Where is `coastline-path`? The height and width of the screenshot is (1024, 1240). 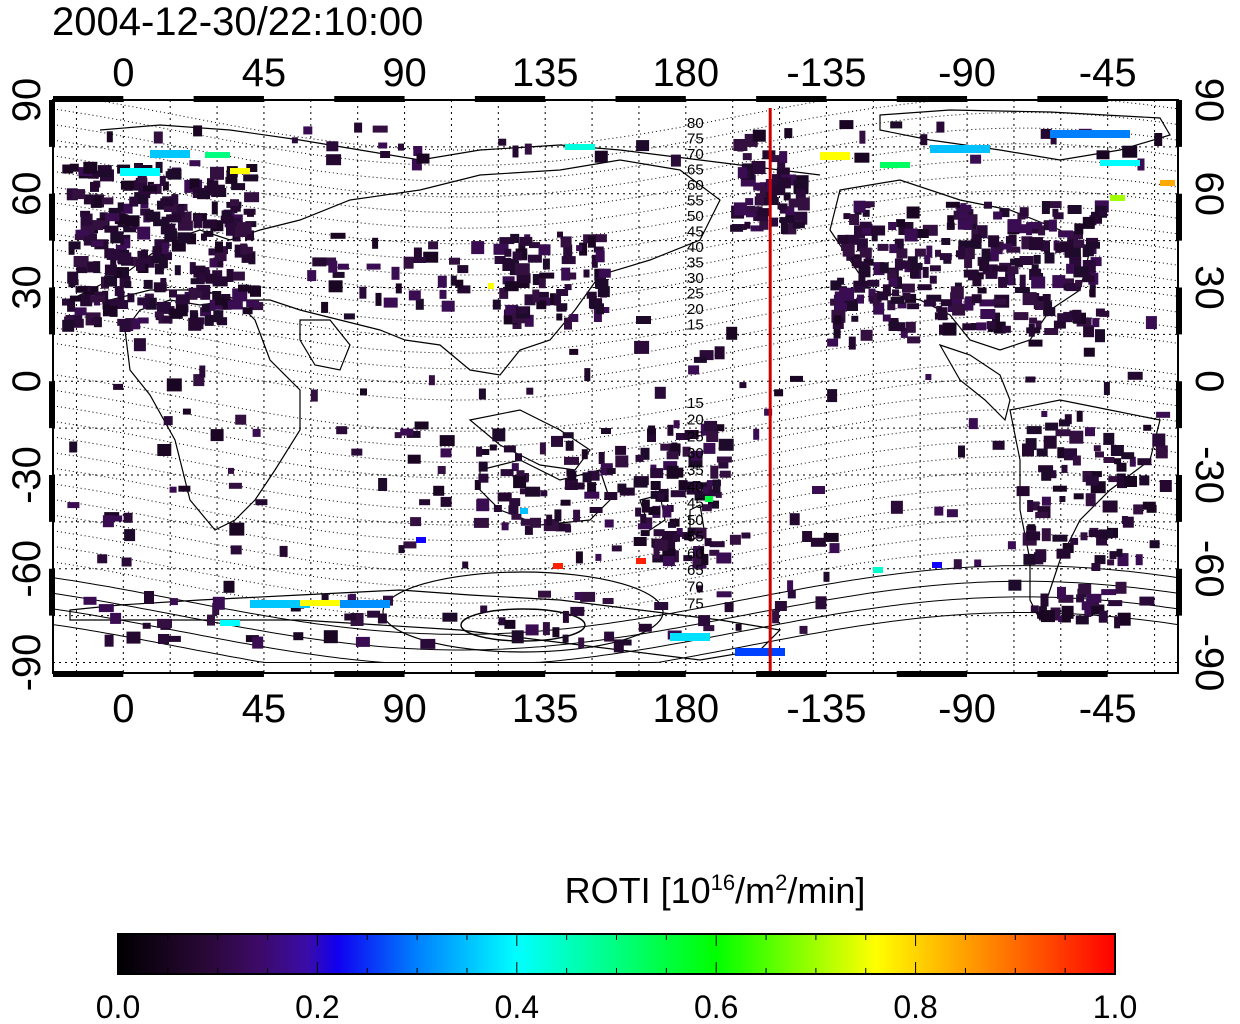 coastline-path is located at coordinates (974, 382).